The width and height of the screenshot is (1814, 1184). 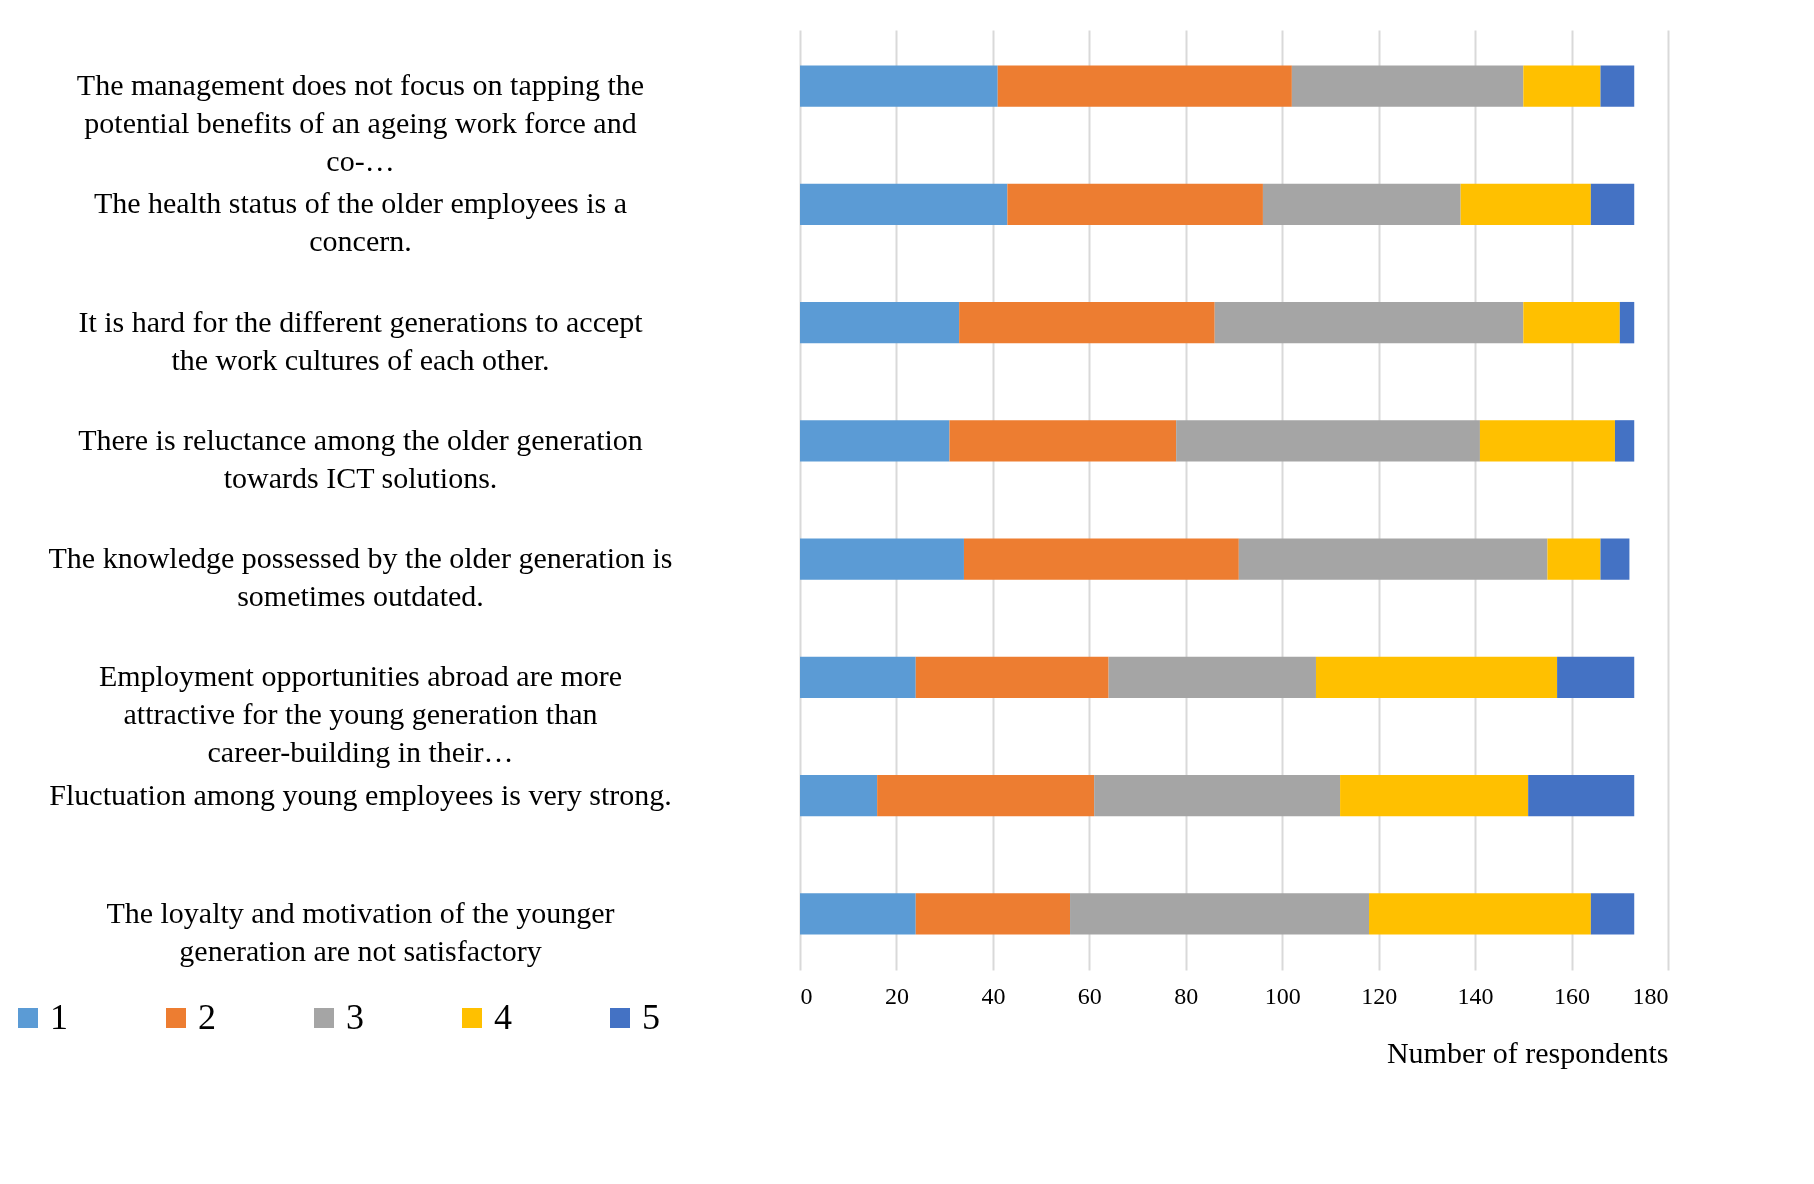 What do you see at coordinates (360, 222) in the screenshot?
I see `y-tick-label: The health status of the older employees is a concern.` at bounding box center [360, 222].